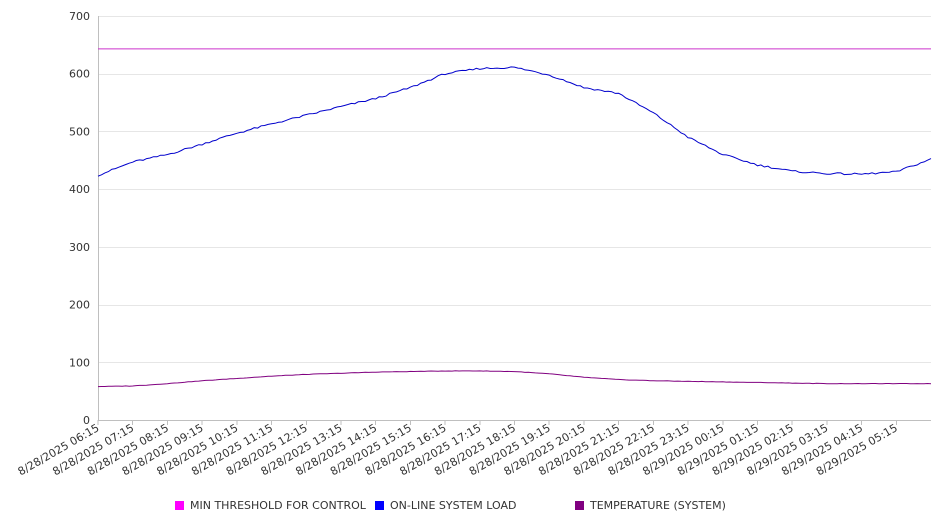 This screenshot has width=946, height=526. Describe the element at coordinates (79, 74) in the screenshot. I see `y-tick-label: 600` at that location.